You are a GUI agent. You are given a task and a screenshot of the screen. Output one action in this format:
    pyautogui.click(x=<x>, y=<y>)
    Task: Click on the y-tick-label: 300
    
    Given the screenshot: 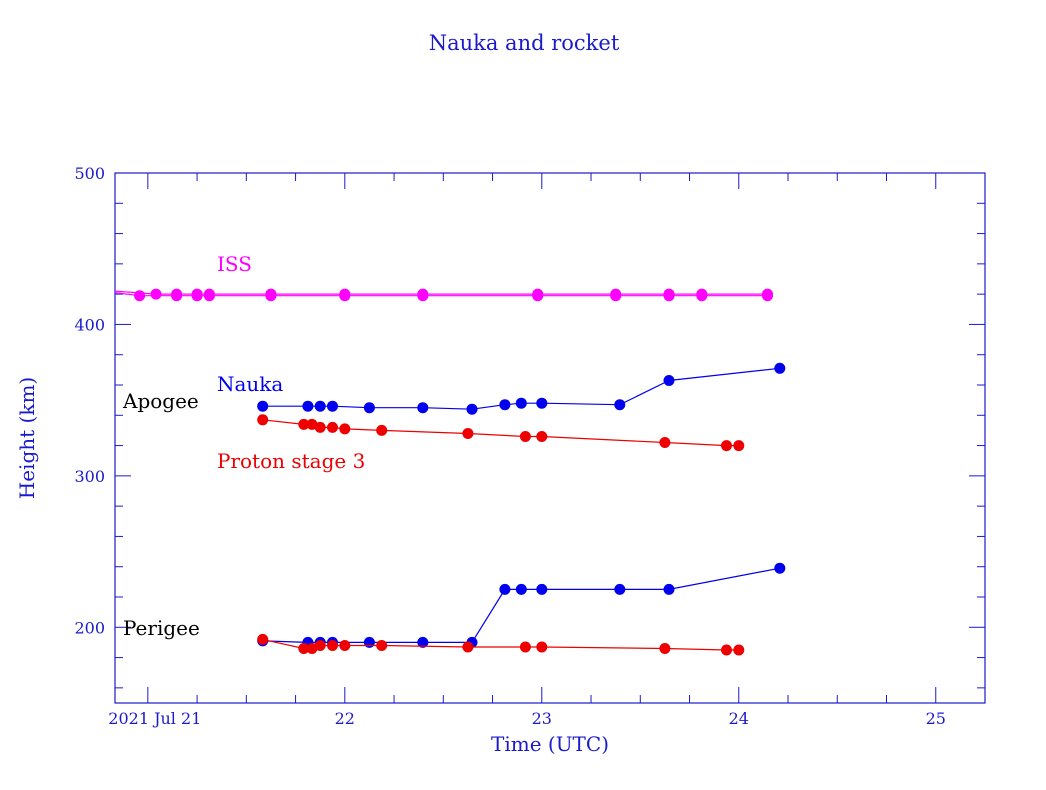 What is the action you would take?
    pyautogui.click(x=89, y=476)
    